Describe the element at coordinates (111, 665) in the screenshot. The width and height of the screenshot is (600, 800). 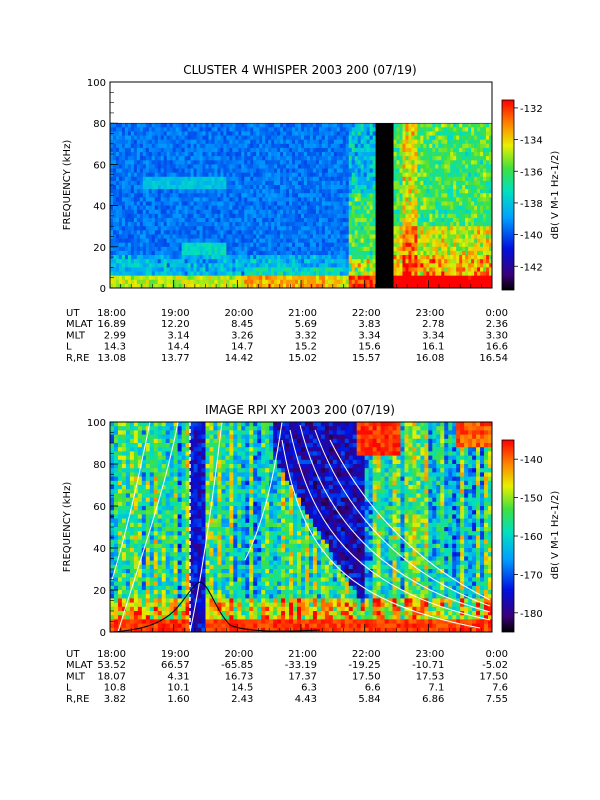
I see `ephemeris-value: 53.52` at that location.